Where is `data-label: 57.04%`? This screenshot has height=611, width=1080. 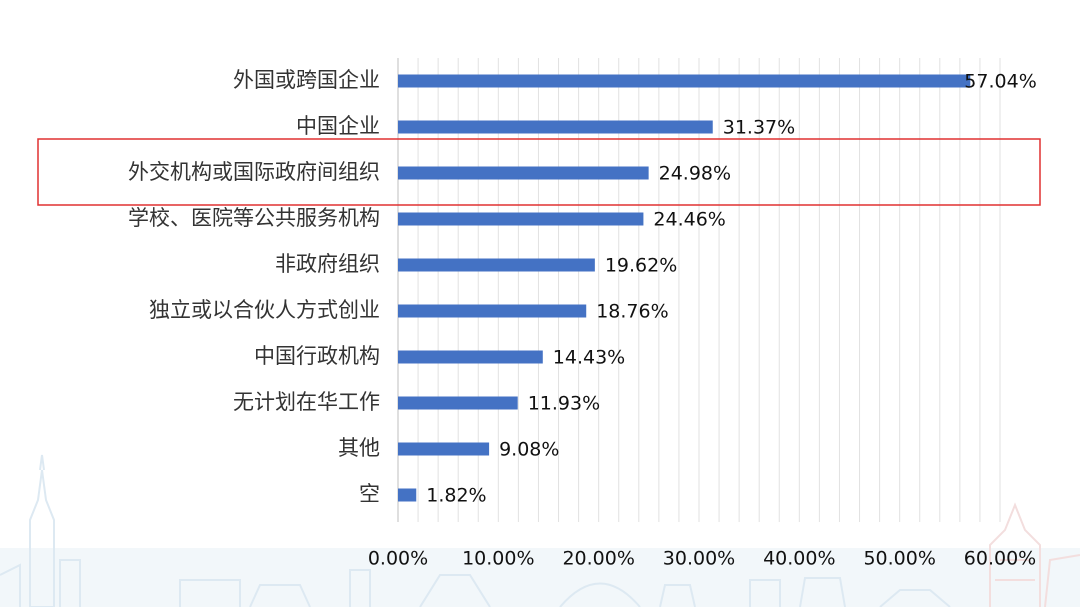
data-label: 57.04% is located at coordinates (1000, 82).